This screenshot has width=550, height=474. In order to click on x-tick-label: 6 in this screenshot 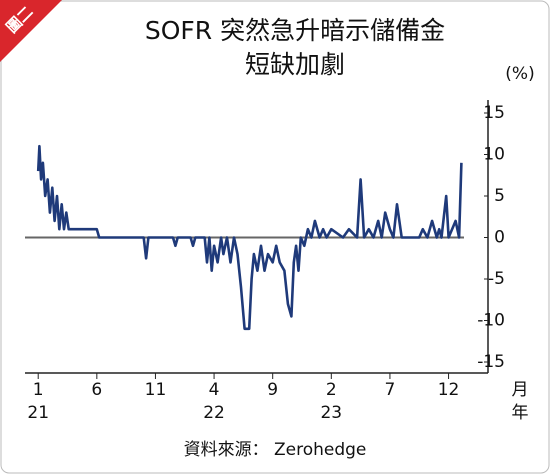, I will do `click(96, 390)`.